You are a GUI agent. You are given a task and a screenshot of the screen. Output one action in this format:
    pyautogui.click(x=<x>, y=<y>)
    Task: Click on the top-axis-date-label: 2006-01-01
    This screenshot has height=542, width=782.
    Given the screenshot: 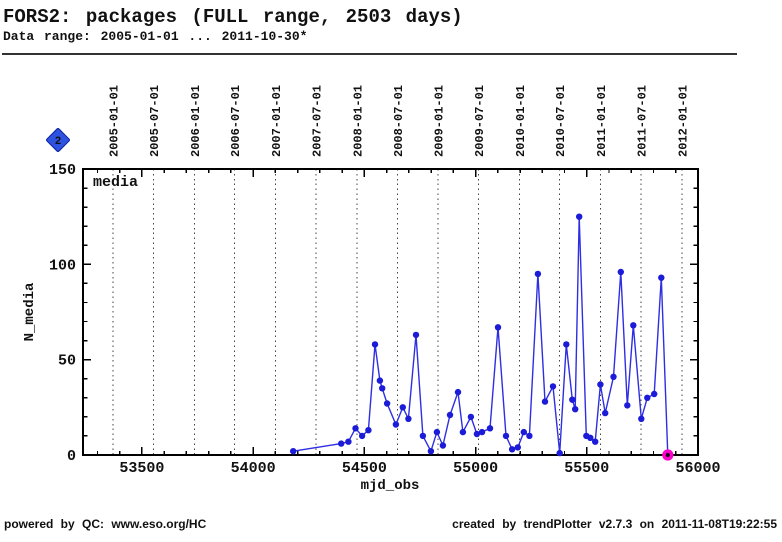 What is the action you would take?
    pyautogui.click(x=196, y=121)
    